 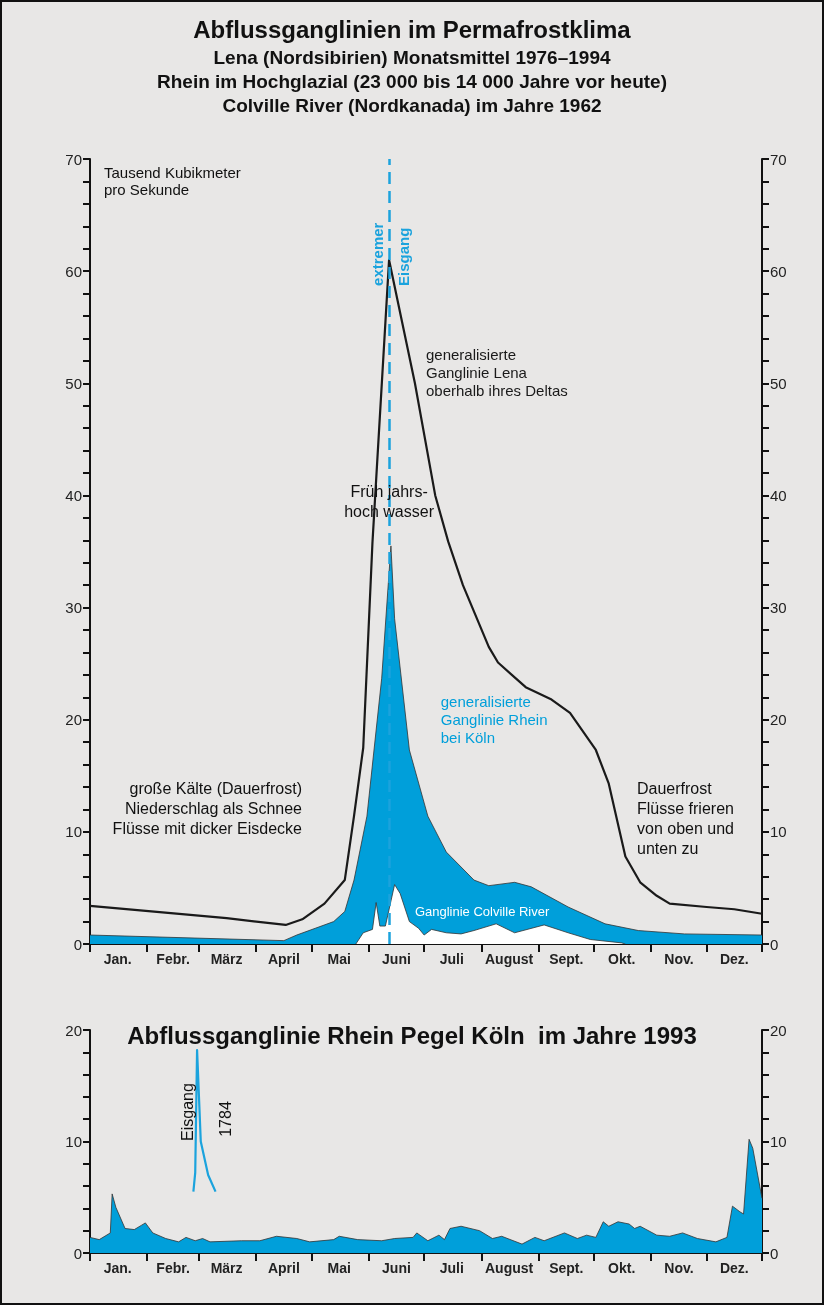 I want to click on y2-tick-label: 50, so click(x=778, y=383).